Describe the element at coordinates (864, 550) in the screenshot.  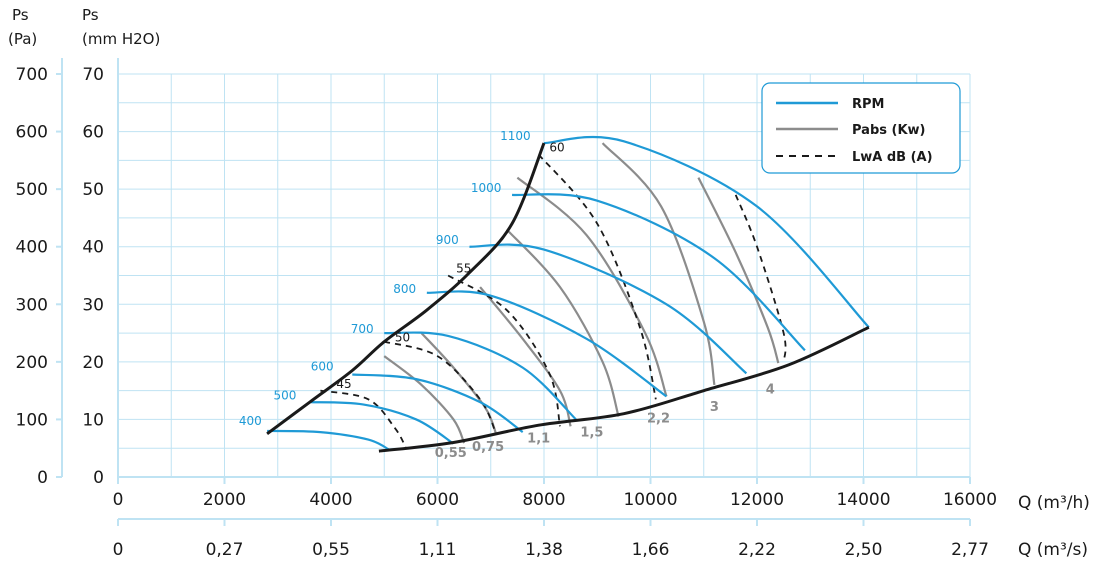
I see `x-tick-m3s: 2,50` at that location.